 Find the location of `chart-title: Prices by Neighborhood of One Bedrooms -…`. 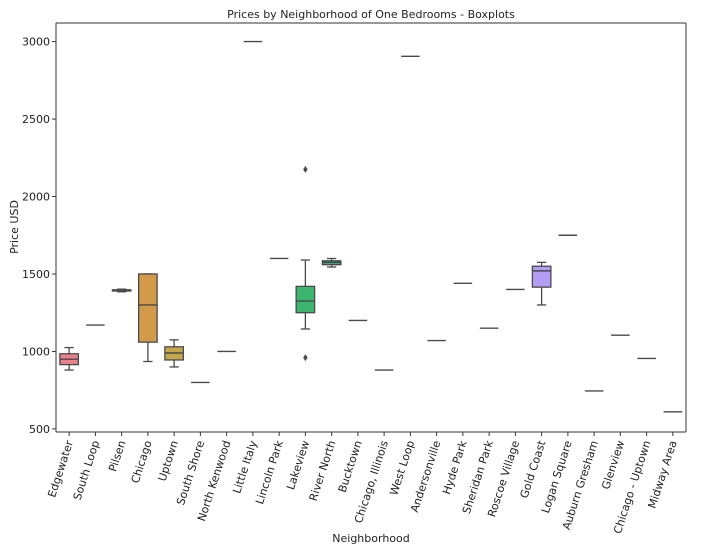

chart-title: Prices by Neighborhood of One Bedrooms -… is located at coordinates (371, 14).